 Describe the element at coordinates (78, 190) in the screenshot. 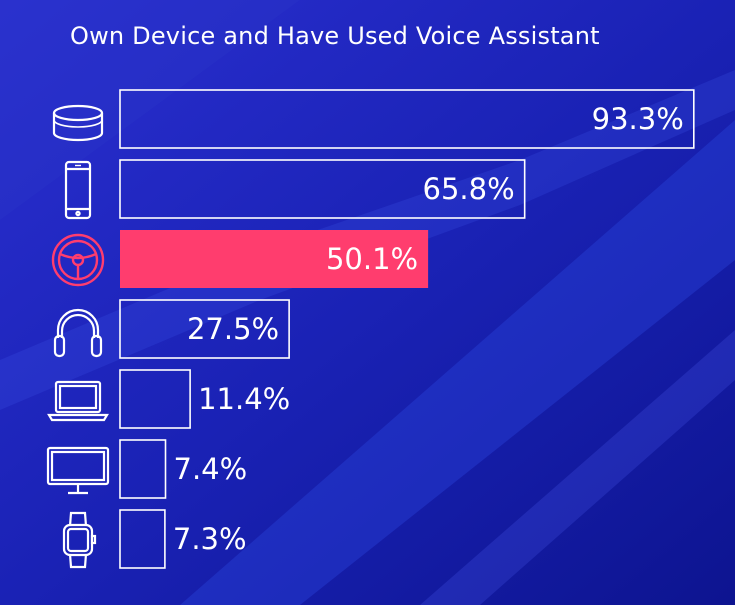

I see `smartphone-icon` at that location.